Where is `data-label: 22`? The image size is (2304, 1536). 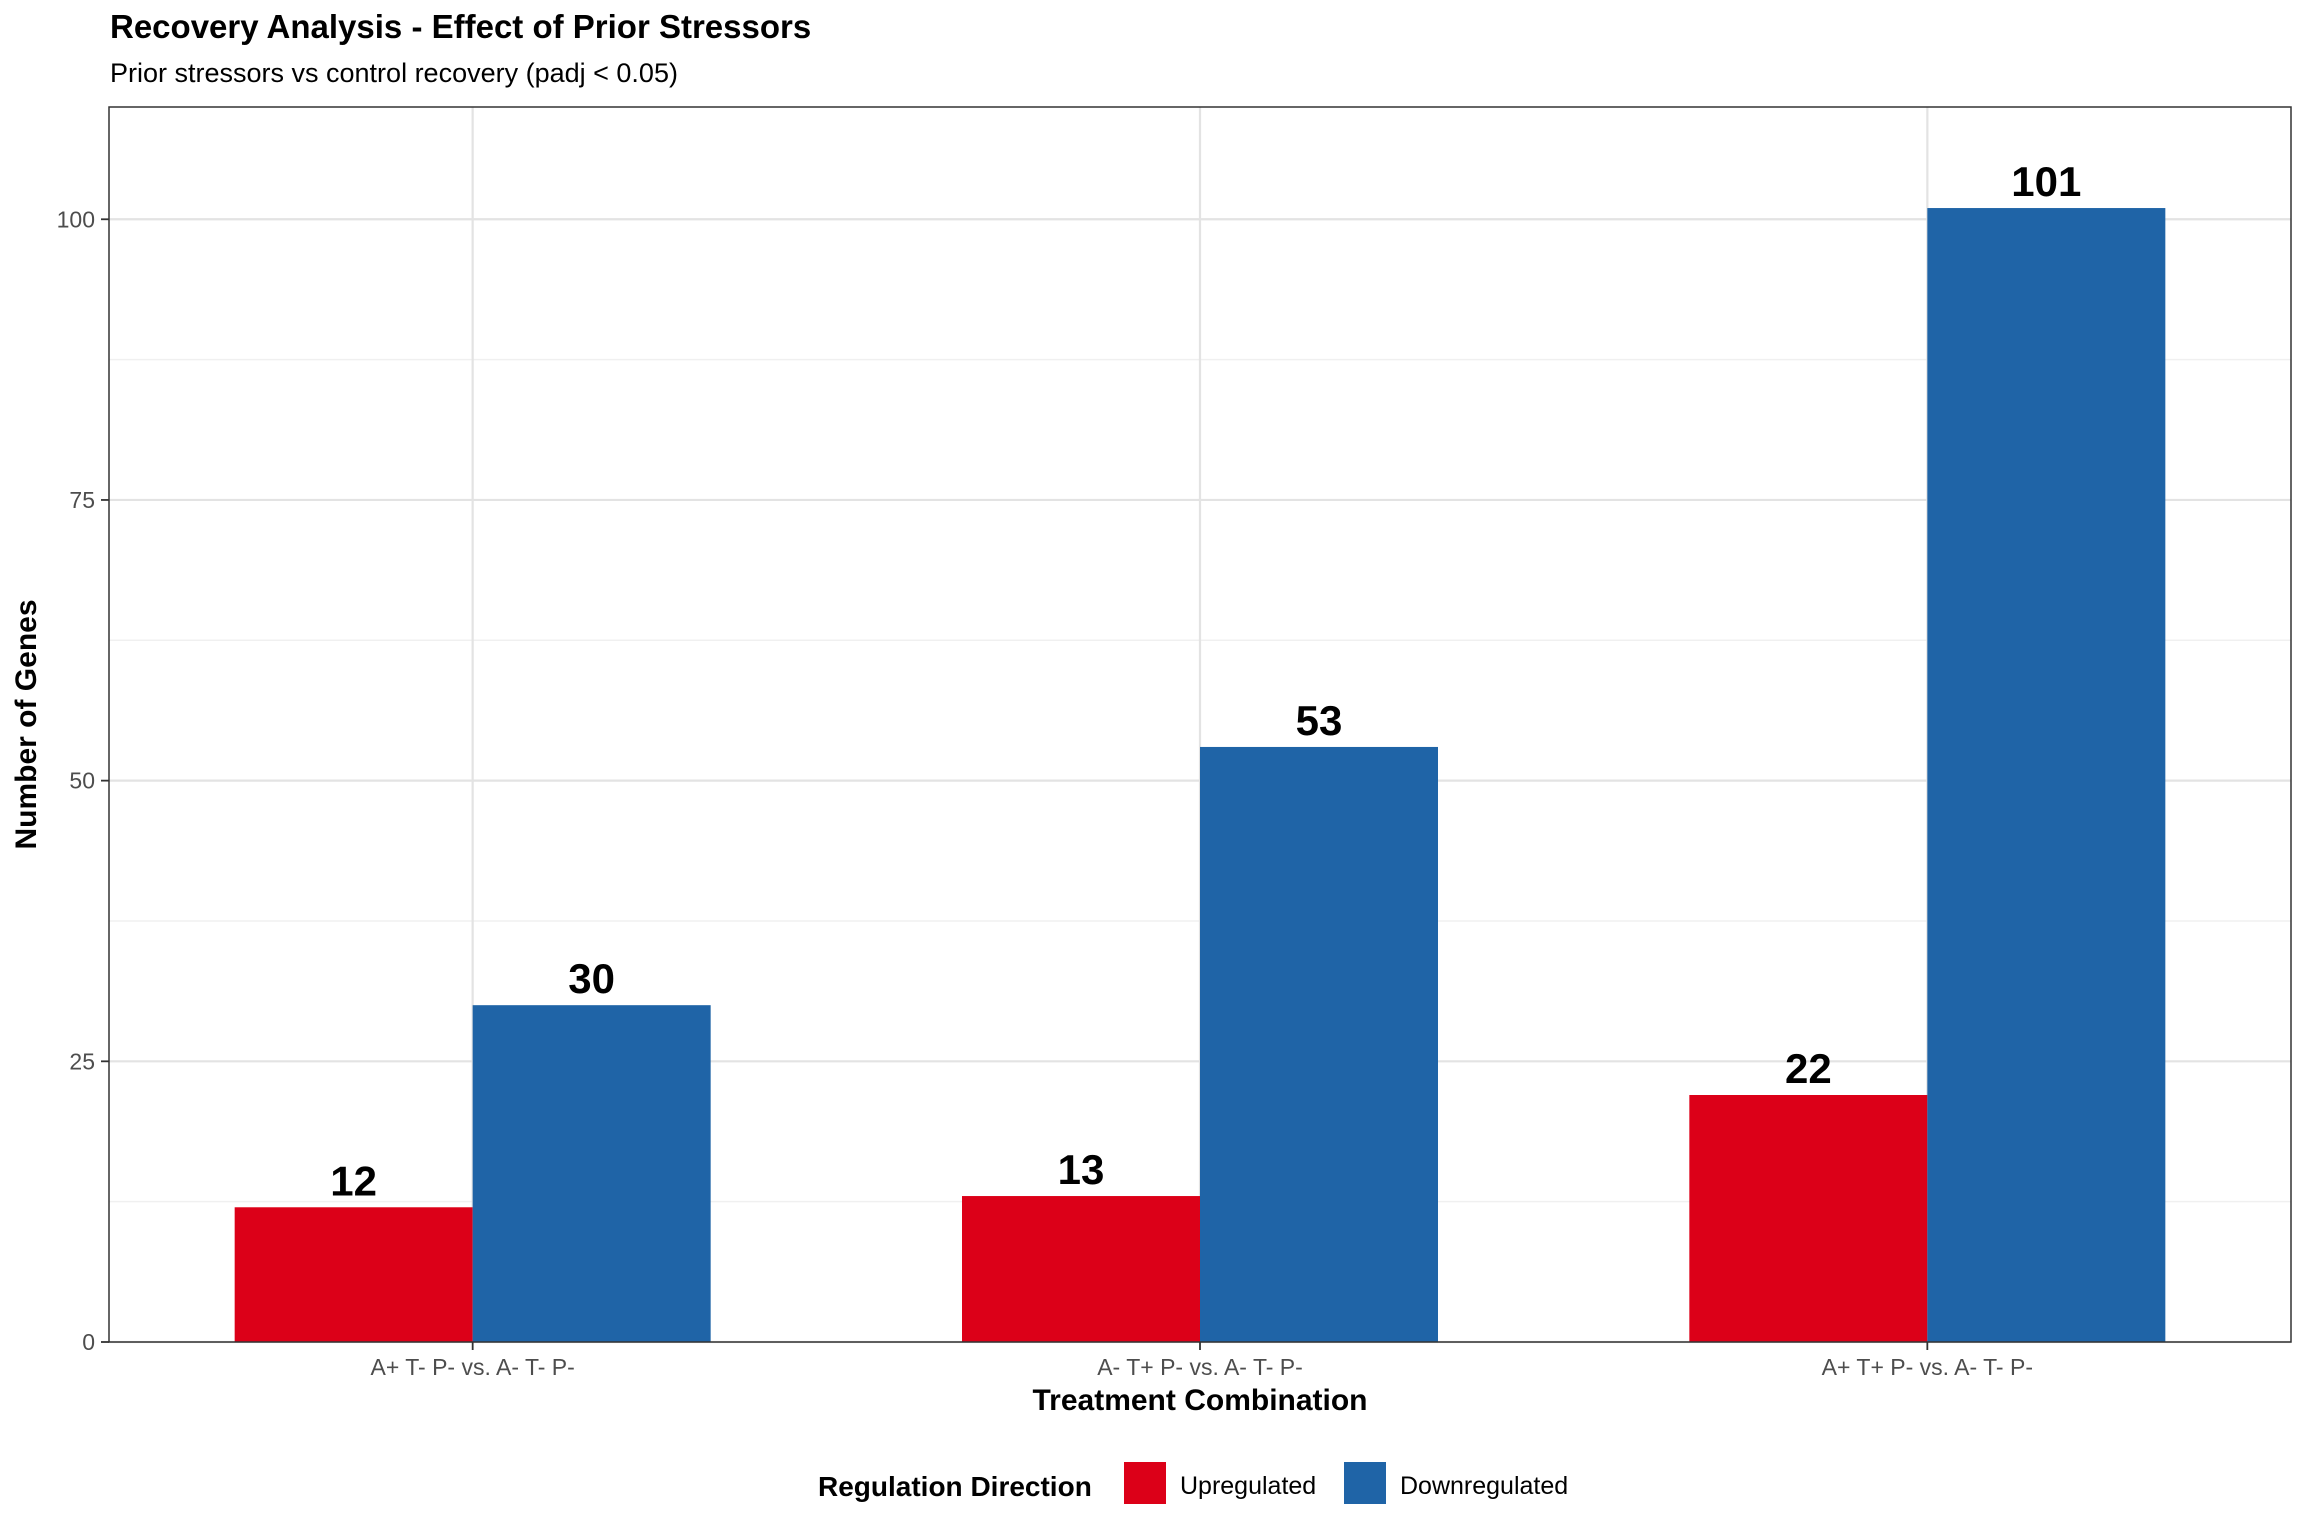
data-label: 22 is located at coordinates (1808, 1068).